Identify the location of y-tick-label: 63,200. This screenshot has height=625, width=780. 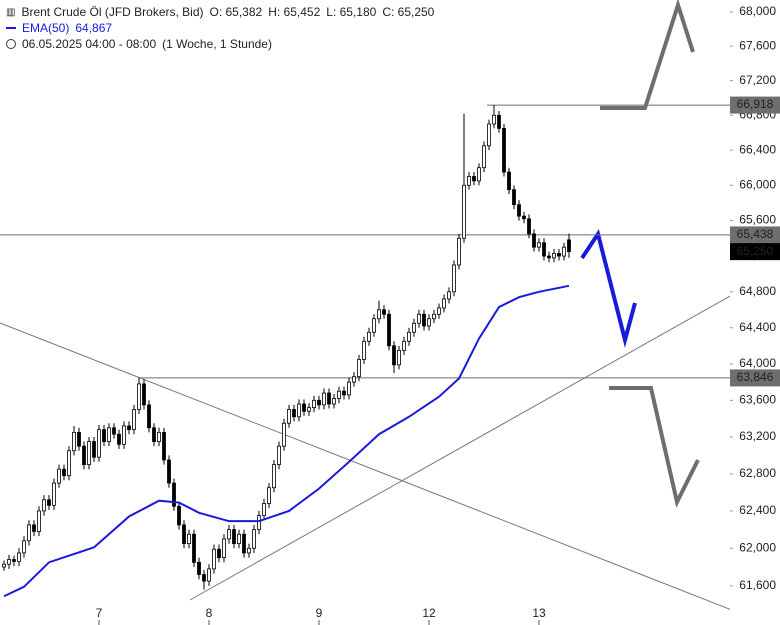
(757, 436).